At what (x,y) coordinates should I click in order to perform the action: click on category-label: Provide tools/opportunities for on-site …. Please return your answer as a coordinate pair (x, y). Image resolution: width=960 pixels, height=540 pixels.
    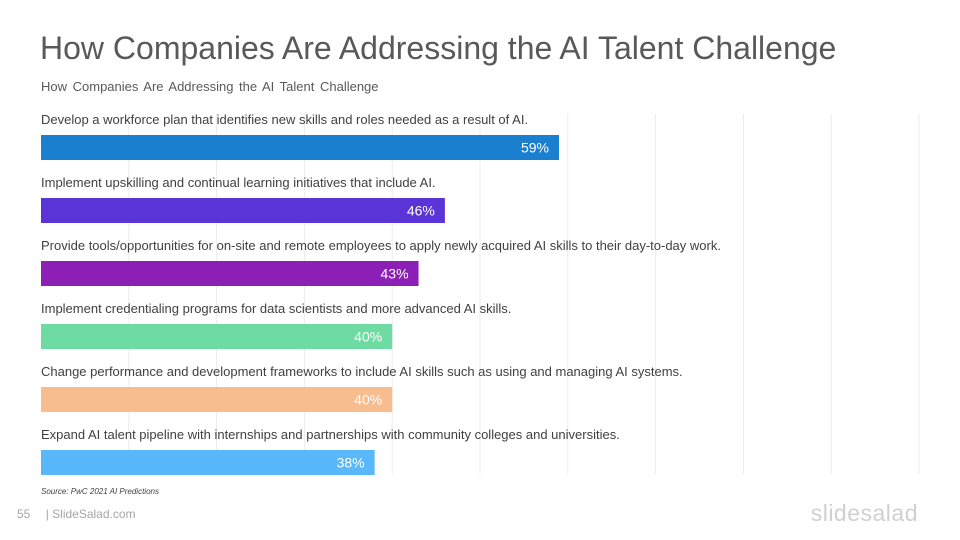
    Looking at the image, I should click on (381, 245).